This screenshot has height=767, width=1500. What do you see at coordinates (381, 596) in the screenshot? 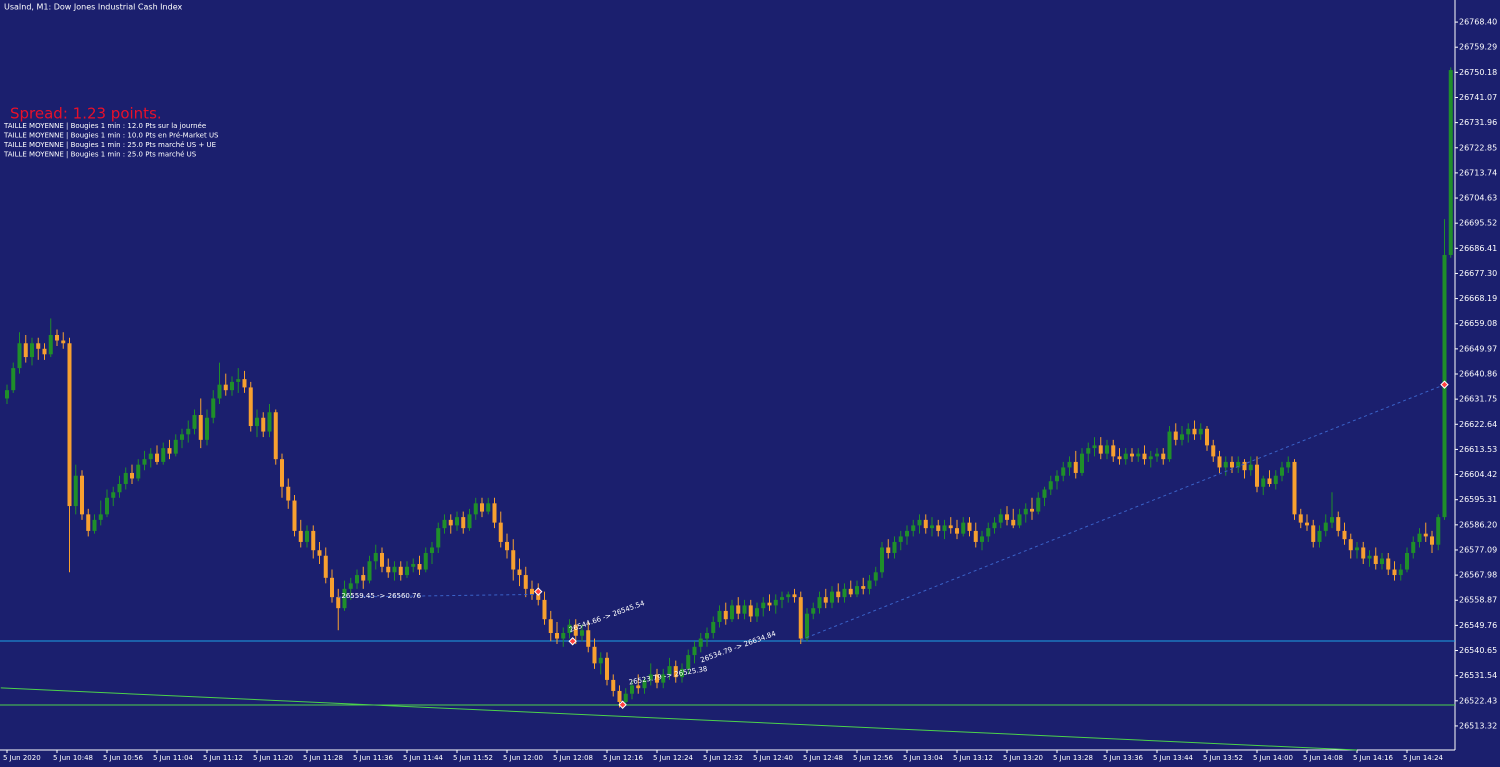
I see `annotation: 26559.45 -> 26560.76` at bounding box center [381, 596].